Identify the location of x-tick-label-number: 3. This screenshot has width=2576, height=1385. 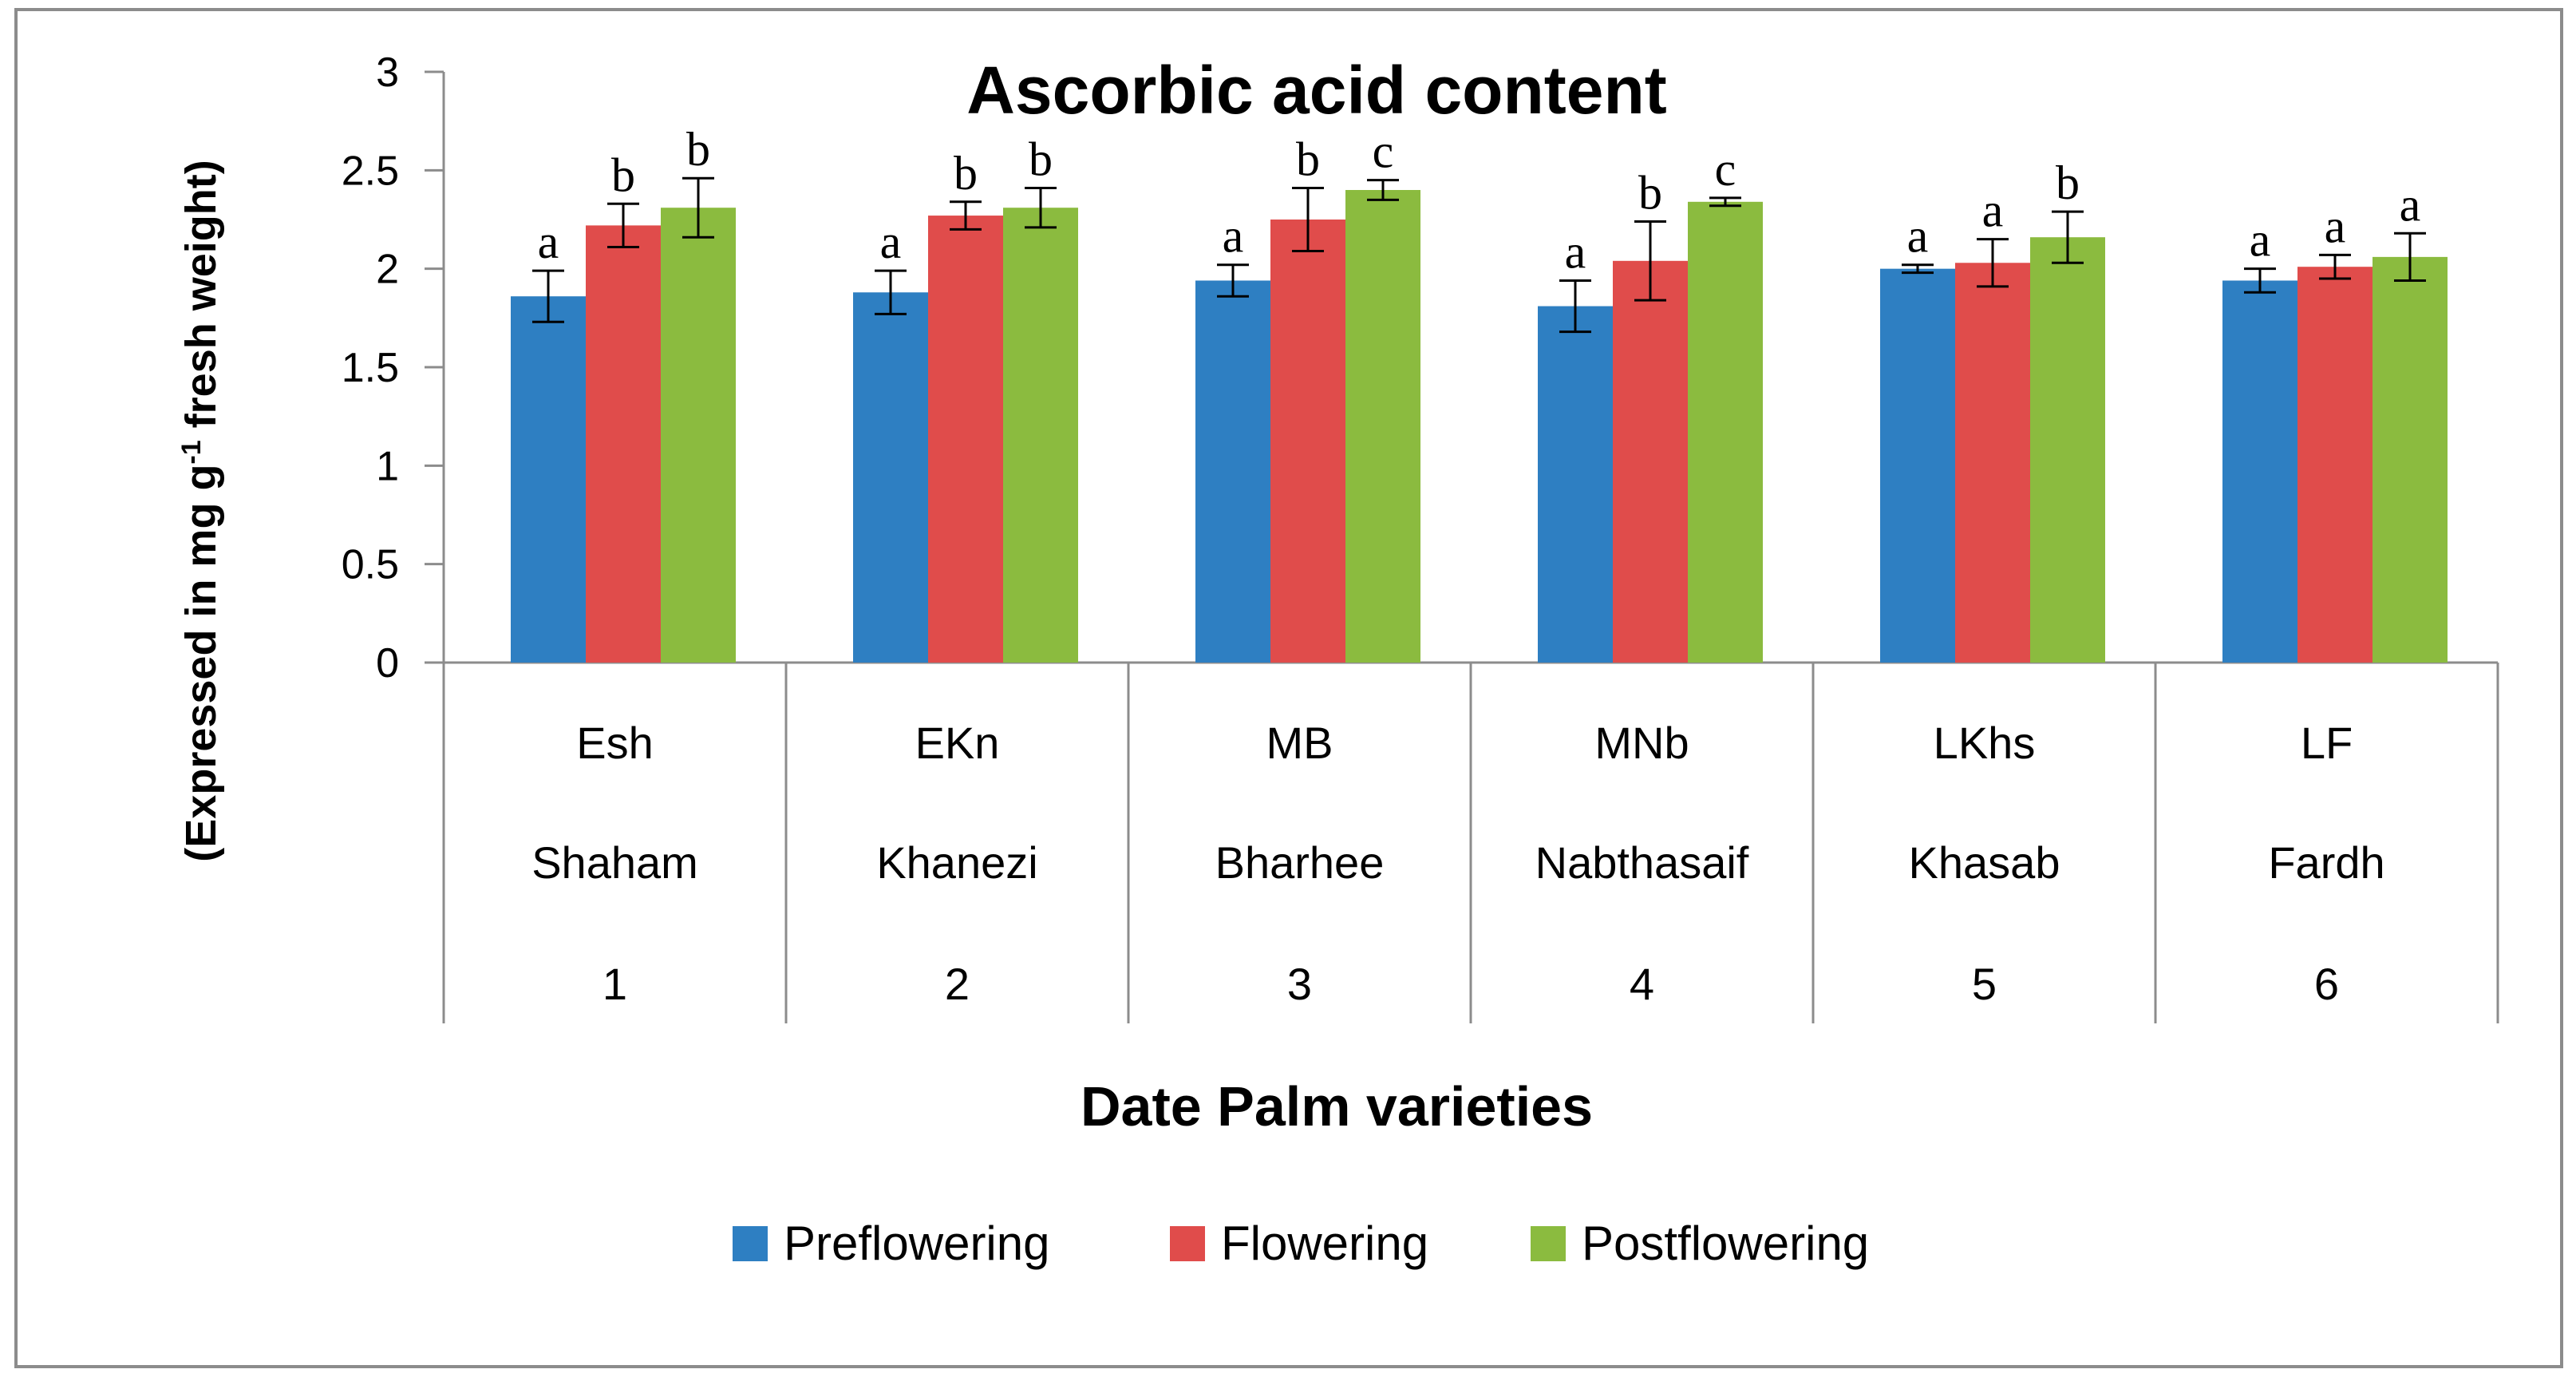
(1299, 984).